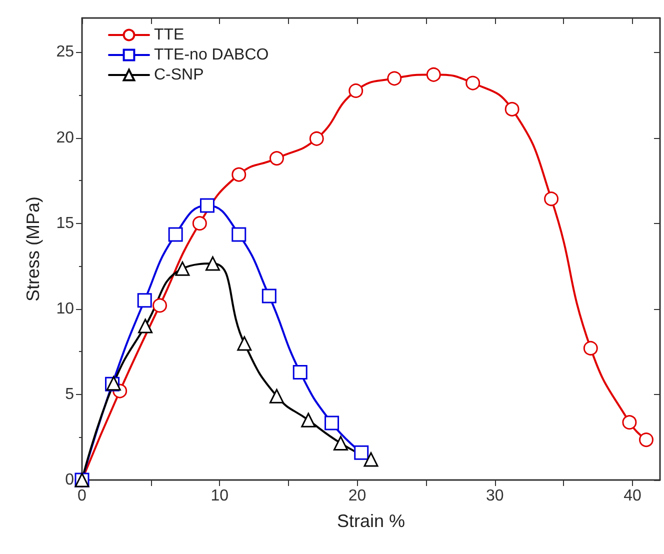 The image size is (664, 554). Describe the element at coordinates (219, 496) in the screenshot. I see `x-tick-label: 10` at that location.